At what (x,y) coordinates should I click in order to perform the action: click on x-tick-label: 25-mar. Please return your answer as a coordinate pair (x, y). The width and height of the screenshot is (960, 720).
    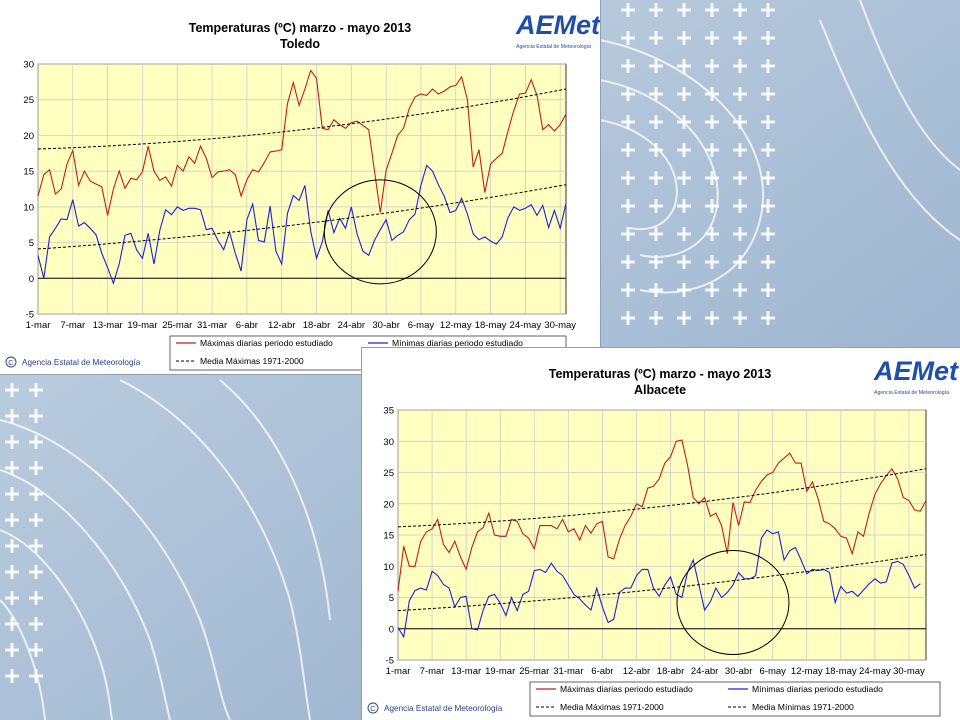
    Looking at the image, I should click on (534, 671).